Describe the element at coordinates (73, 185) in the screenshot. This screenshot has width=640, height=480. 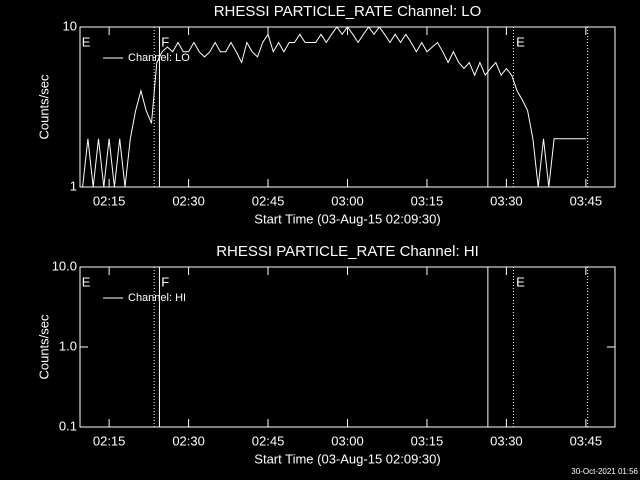
I see `y-tick-label: 1` at that location.